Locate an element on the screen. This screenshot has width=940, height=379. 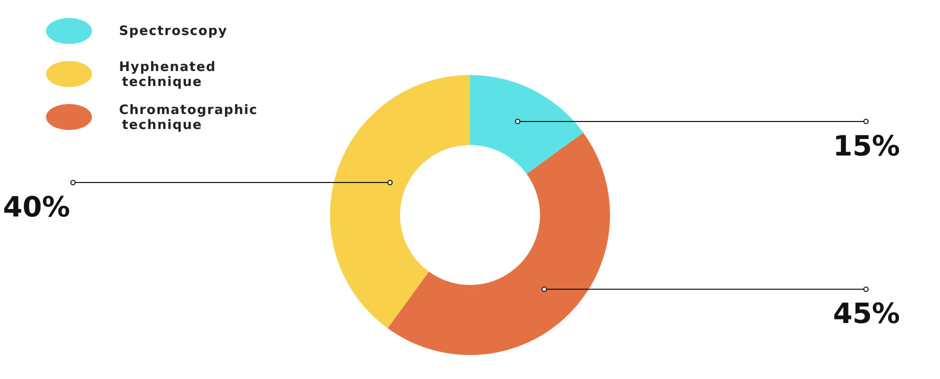
legend-label: Chromatographic technique is located at coordinates (188, 118).